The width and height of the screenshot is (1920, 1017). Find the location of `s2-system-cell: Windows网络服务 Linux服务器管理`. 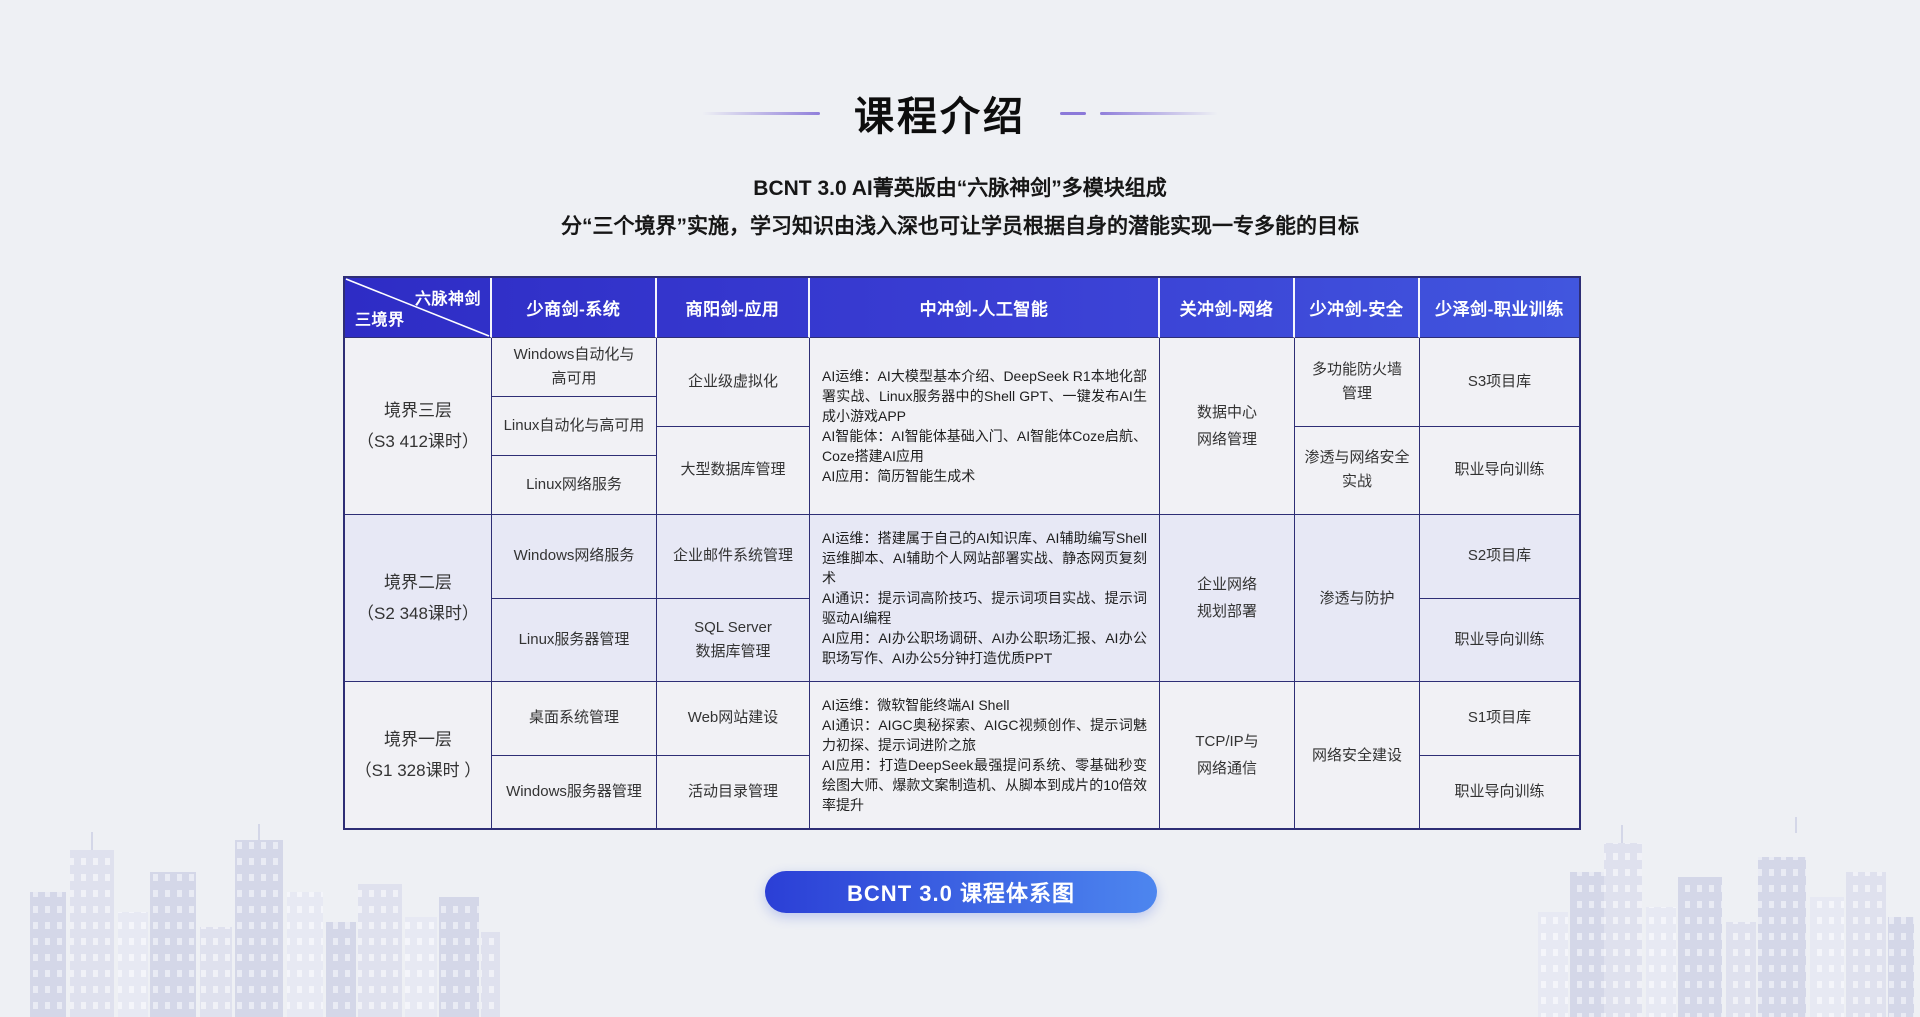

s2-system-cell: Windows网络服务 Linux服务器管理 is located at coordinates (574, 598).